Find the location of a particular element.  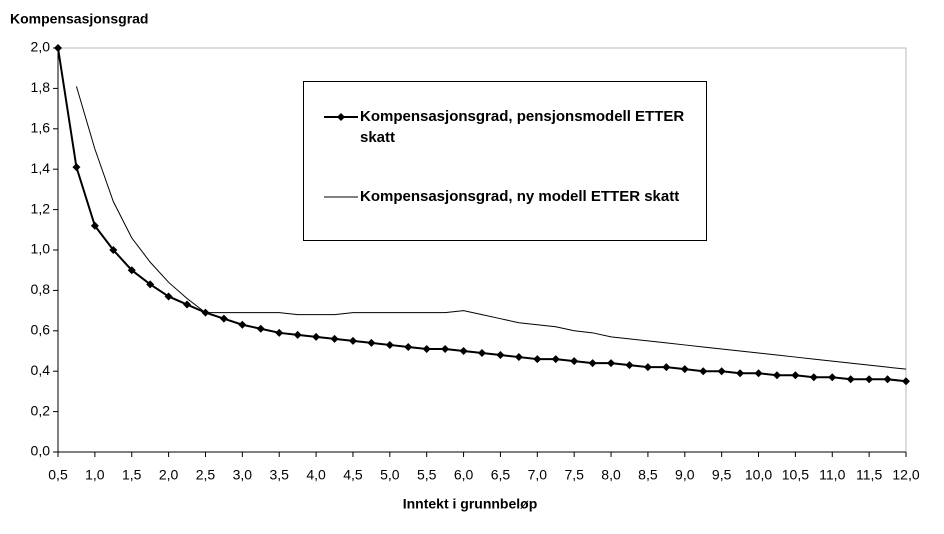

x-tick-label: 0,5 is located at coordinates (58, 475).